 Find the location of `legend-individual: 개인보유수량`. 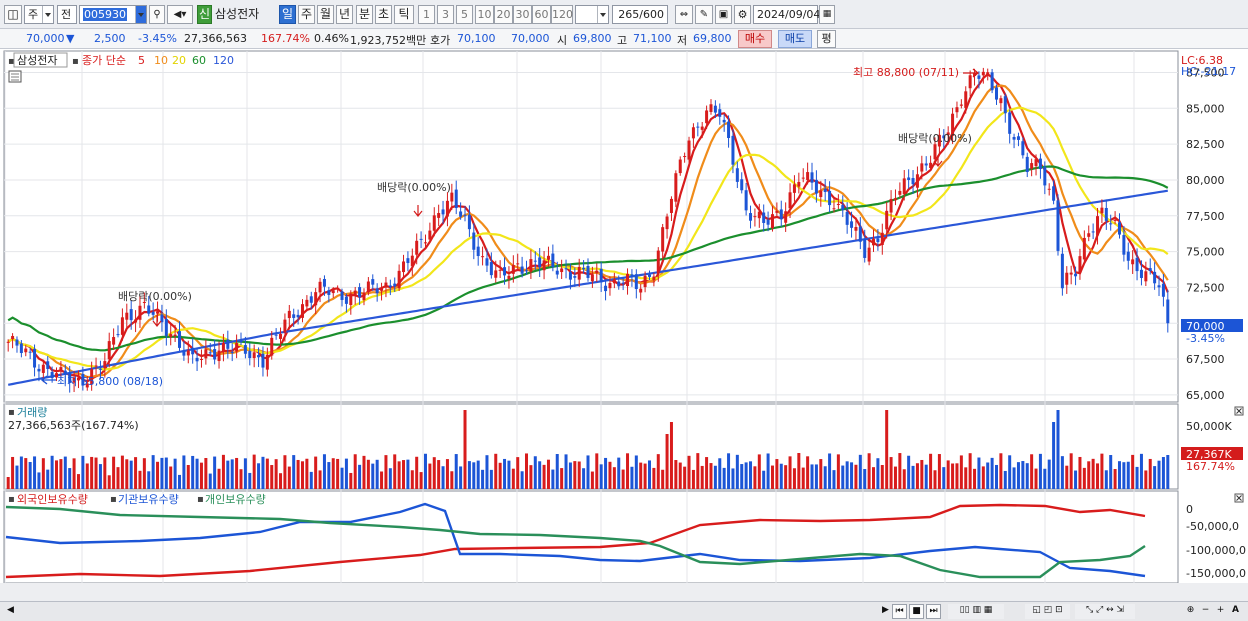

legend-individual: 개인보유수량 is located at coordinates (235, 499).